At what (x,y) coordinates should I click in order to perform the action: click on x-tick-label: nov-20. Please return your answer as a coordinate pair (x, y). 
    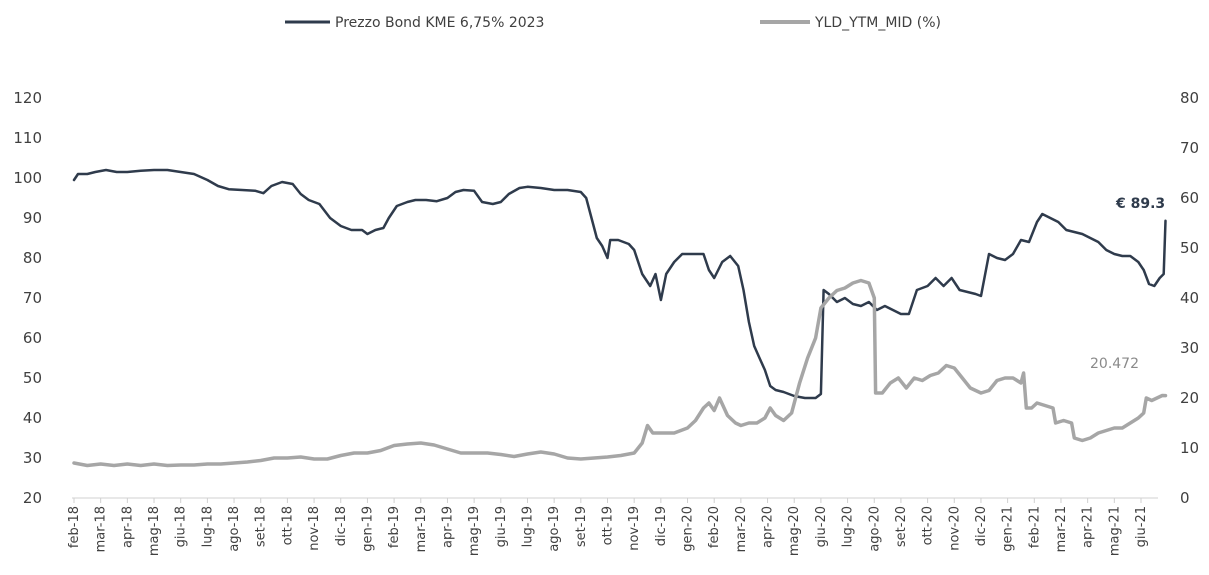
    Looking at the image, I should click on (954, 528).